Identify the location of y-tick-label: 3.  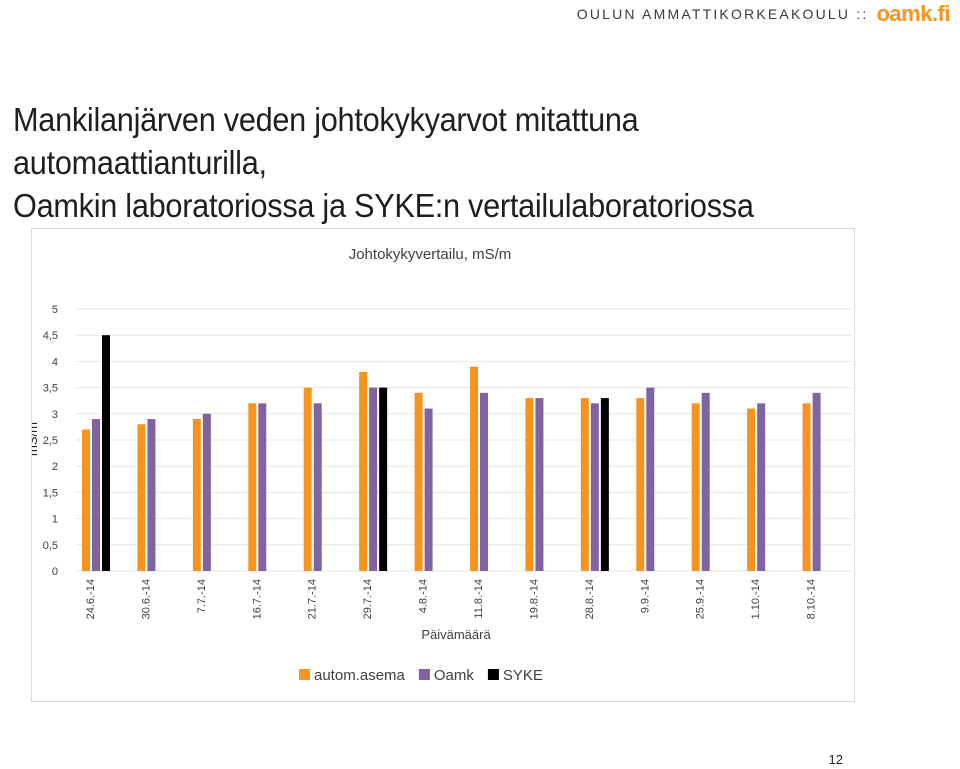
(55, 415).